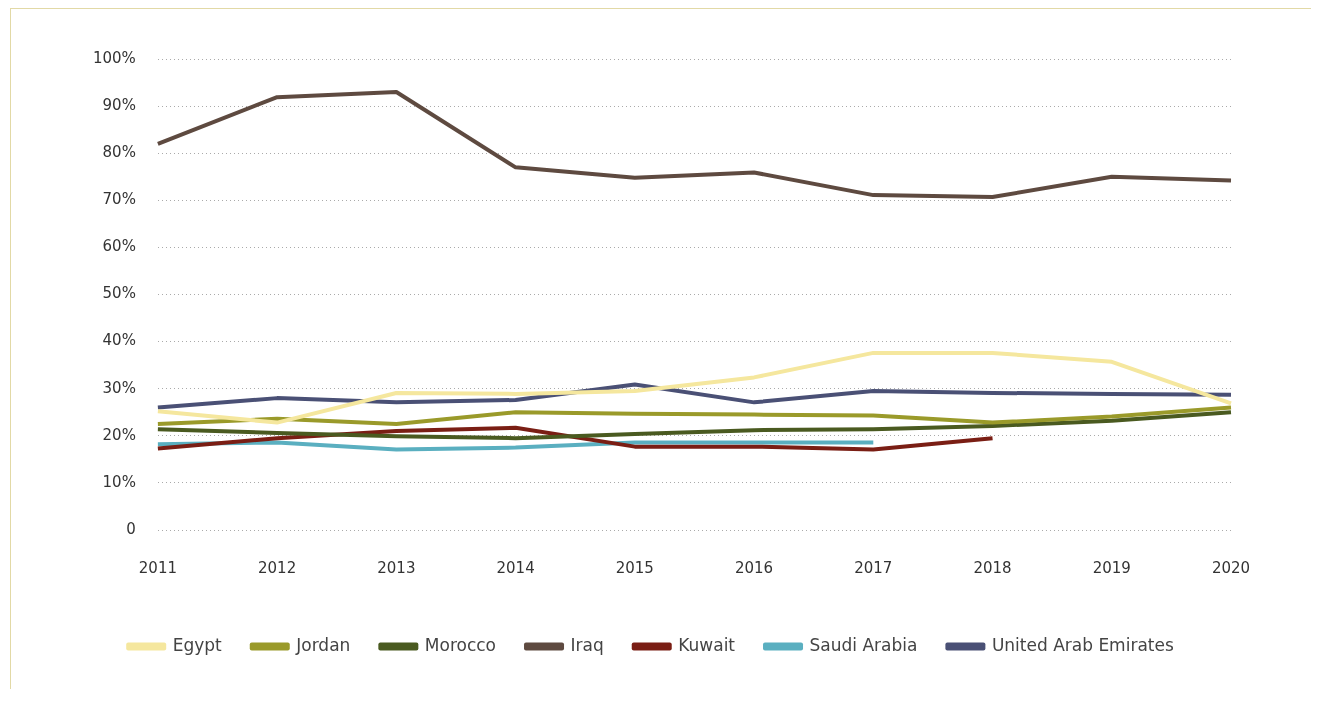 This screenshot has height=706, width=1326. Describe the element at coordinates (119, 293) in the screenshot. I see `y-tick-label: 50%` at that location.